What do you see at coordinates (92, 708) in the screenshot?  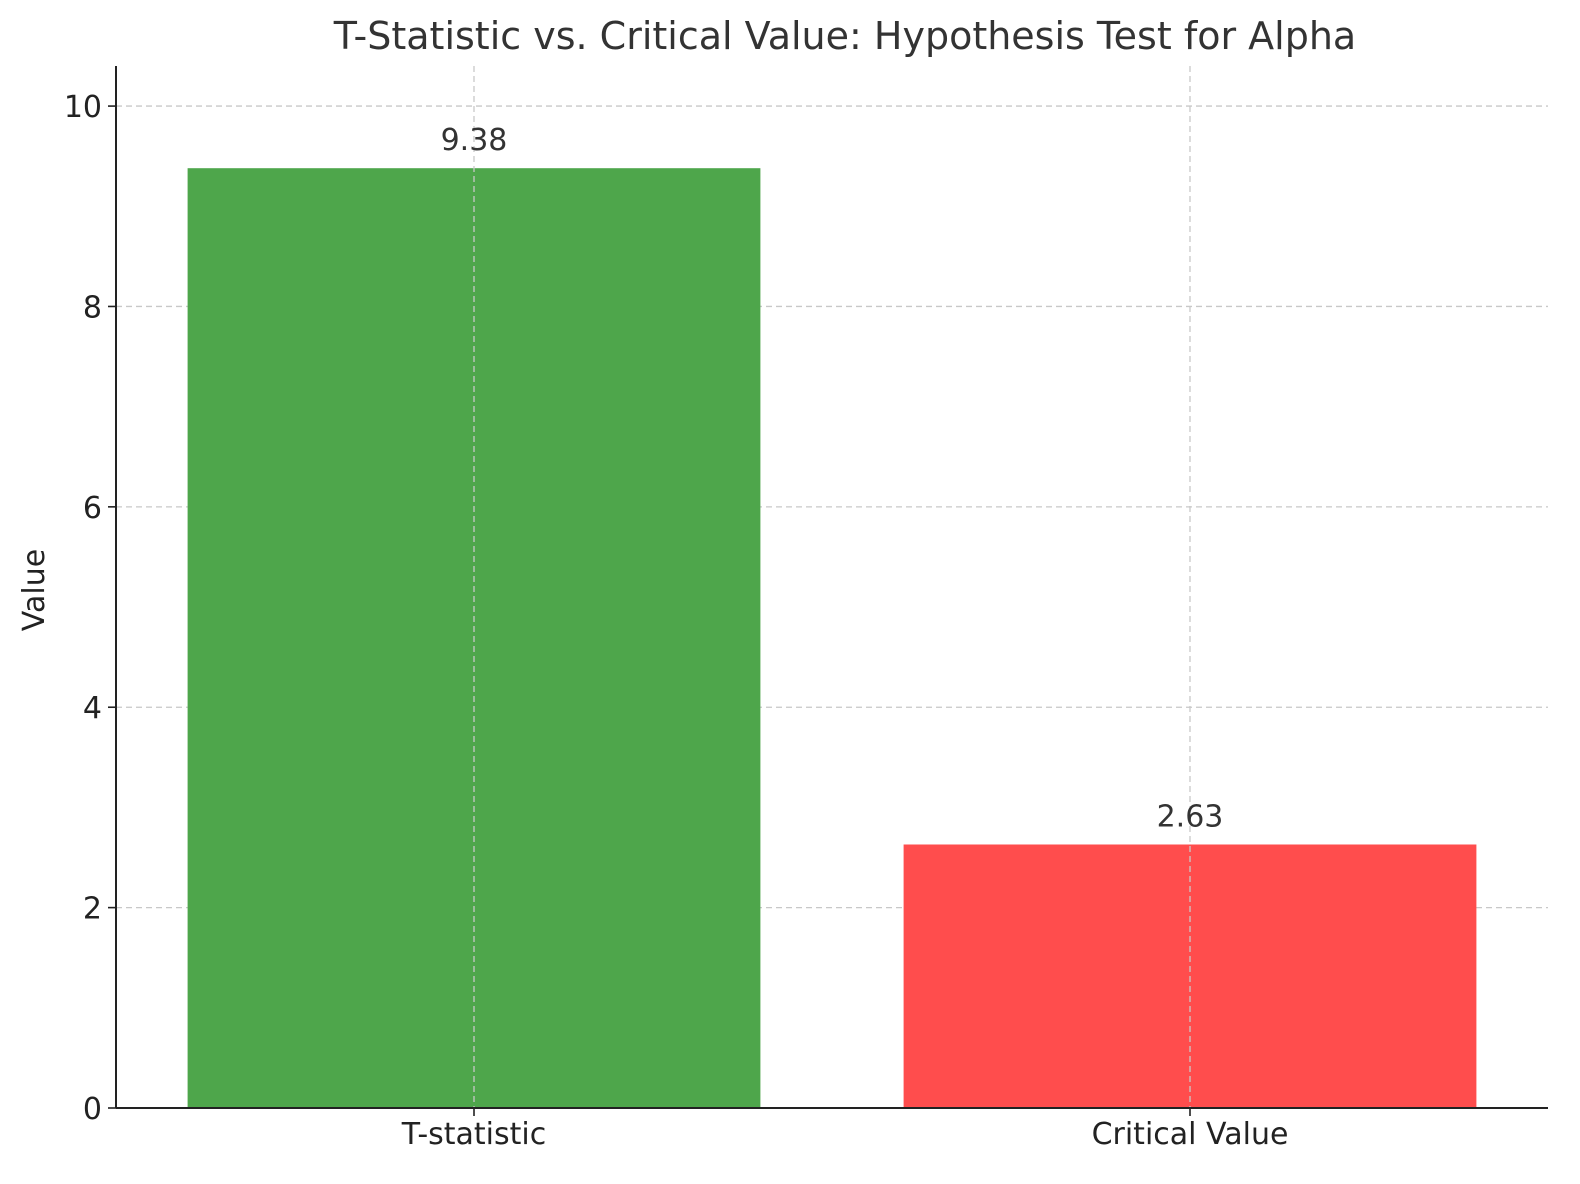 I see `y-tick-label: 4` at bounding box center [92, 708].